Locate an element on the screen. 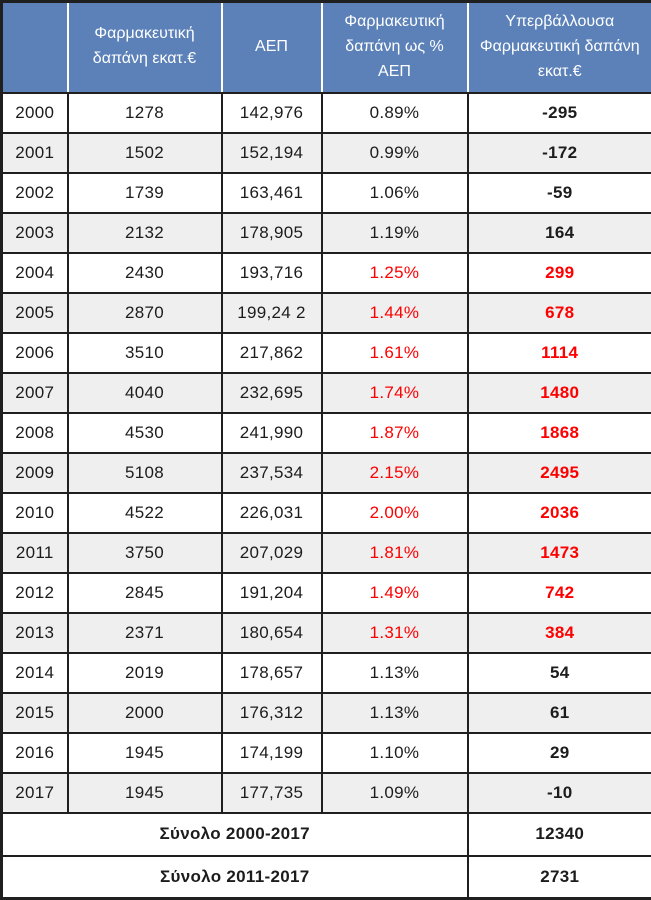 This screenshot has width=651, height=900. pct-cell: 1.61% is located at coordinates (395, 353).